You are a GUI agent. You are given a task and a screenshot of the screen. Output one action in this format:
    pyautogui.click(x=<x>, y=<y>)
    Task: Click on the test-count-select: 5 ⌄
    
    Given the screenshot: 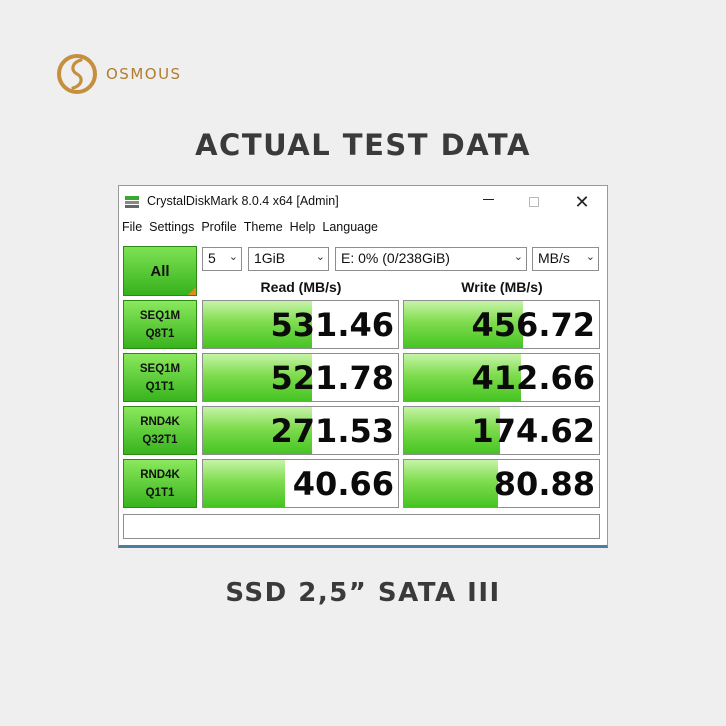 What is the action you would take?
    pyautogui.click(x=222, y=259)
    